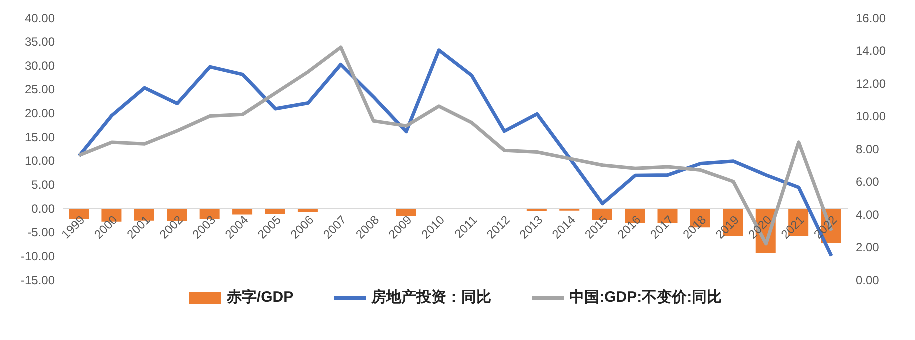  I want to click on y2-tick-label: 4.00, so click(868, 215).